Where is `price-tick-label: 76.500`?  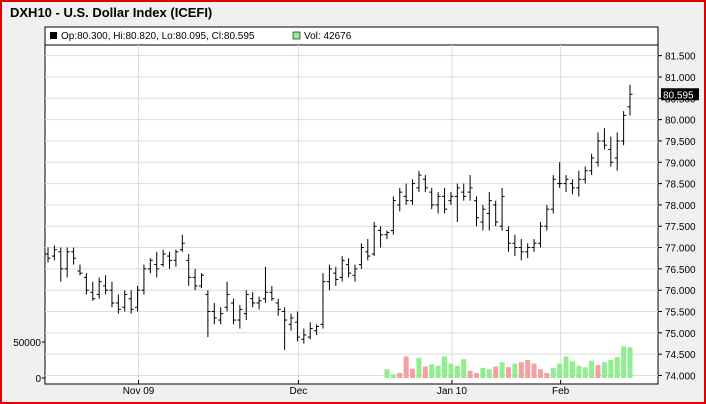
price-tick-label: 76.500 is located at coordinates (680, 270).